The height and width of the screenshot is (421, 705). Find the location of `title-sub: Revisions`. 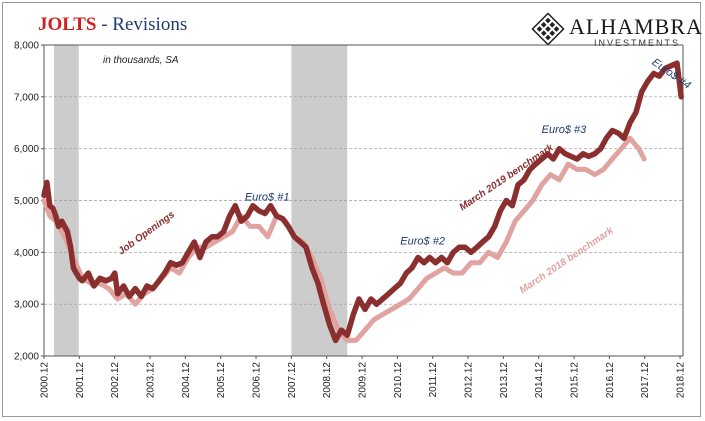

title-sub: Revisions is located at coordinates (150, 24).